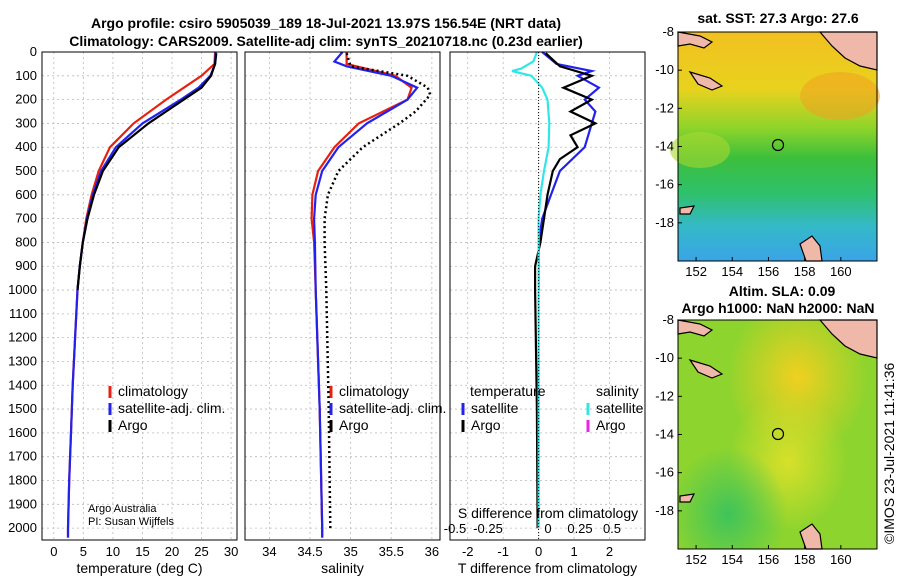 The width and height of the screenshot is (900, 580). I want to click on difference-x-tick-label: -2, so click(468, 551).